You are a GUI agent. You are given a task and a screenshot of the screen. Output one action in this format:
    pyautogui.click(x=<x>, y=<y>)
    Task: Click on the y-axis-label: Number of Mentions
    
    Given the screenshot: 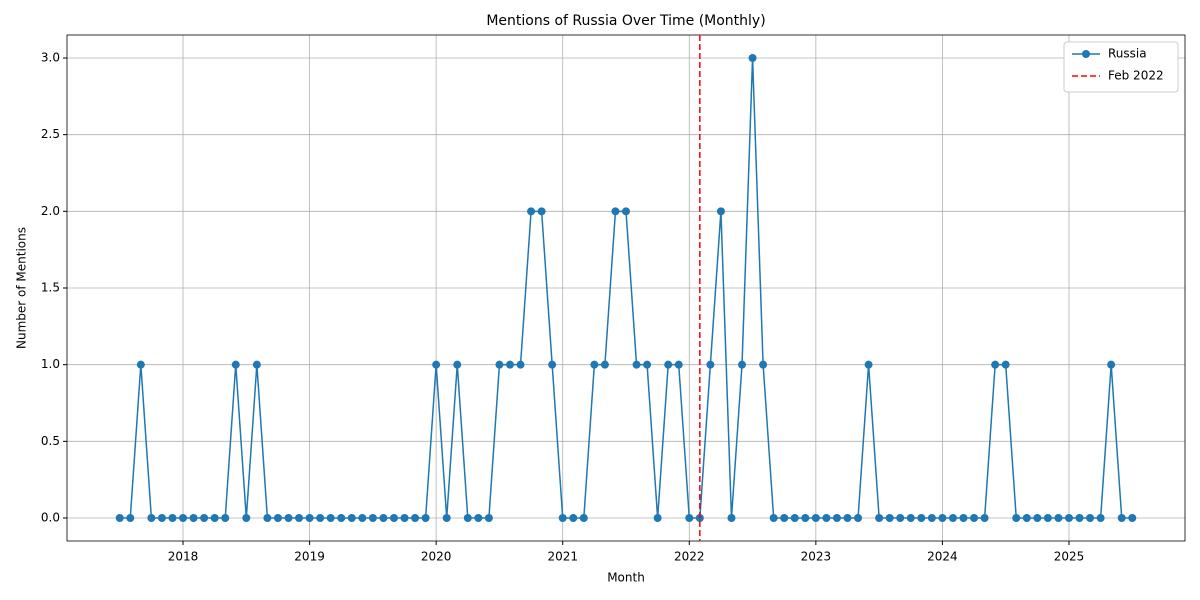 What is the action you would take?
    pyautogui.click(x=22, y=288)
    